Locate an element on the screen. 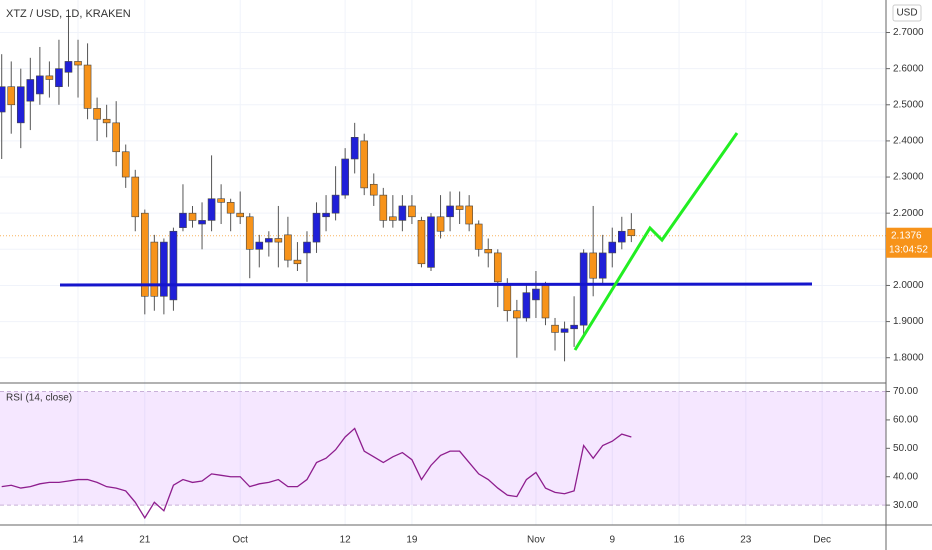 The image size is (932, 550). x-tick-label: 14 is located at coordinates (78, 540).